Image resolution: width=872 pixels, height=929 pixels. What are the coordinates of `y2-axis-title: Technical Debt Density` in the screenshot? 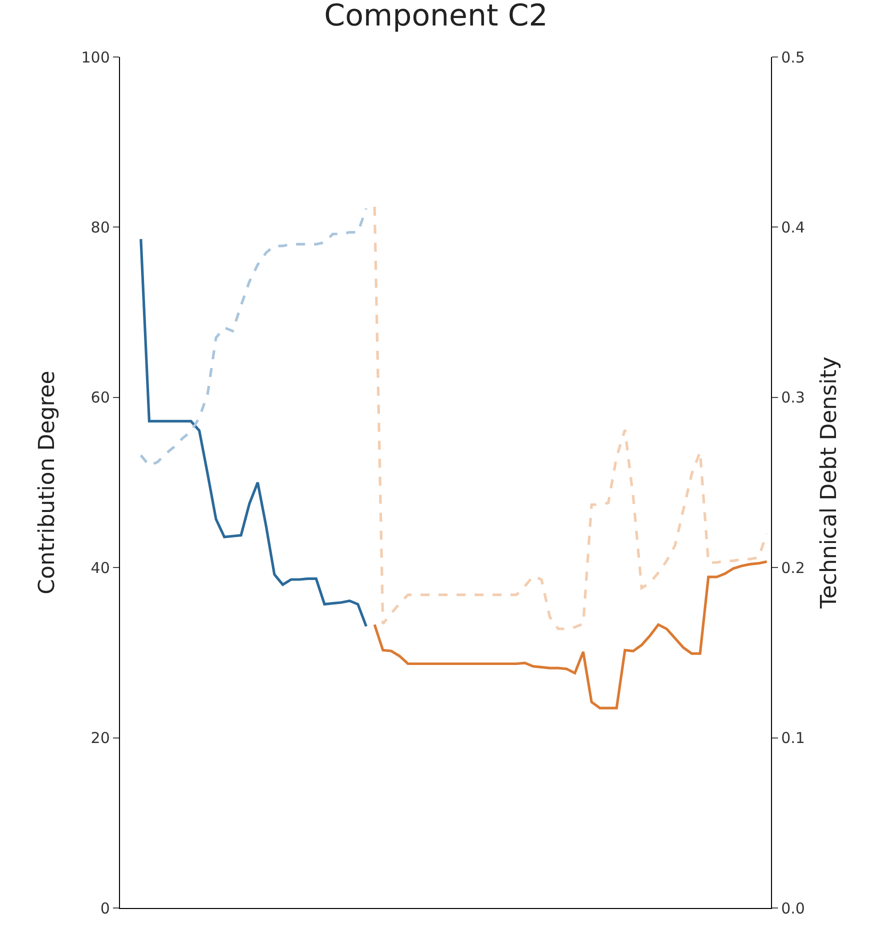 It's located at (829, 483).